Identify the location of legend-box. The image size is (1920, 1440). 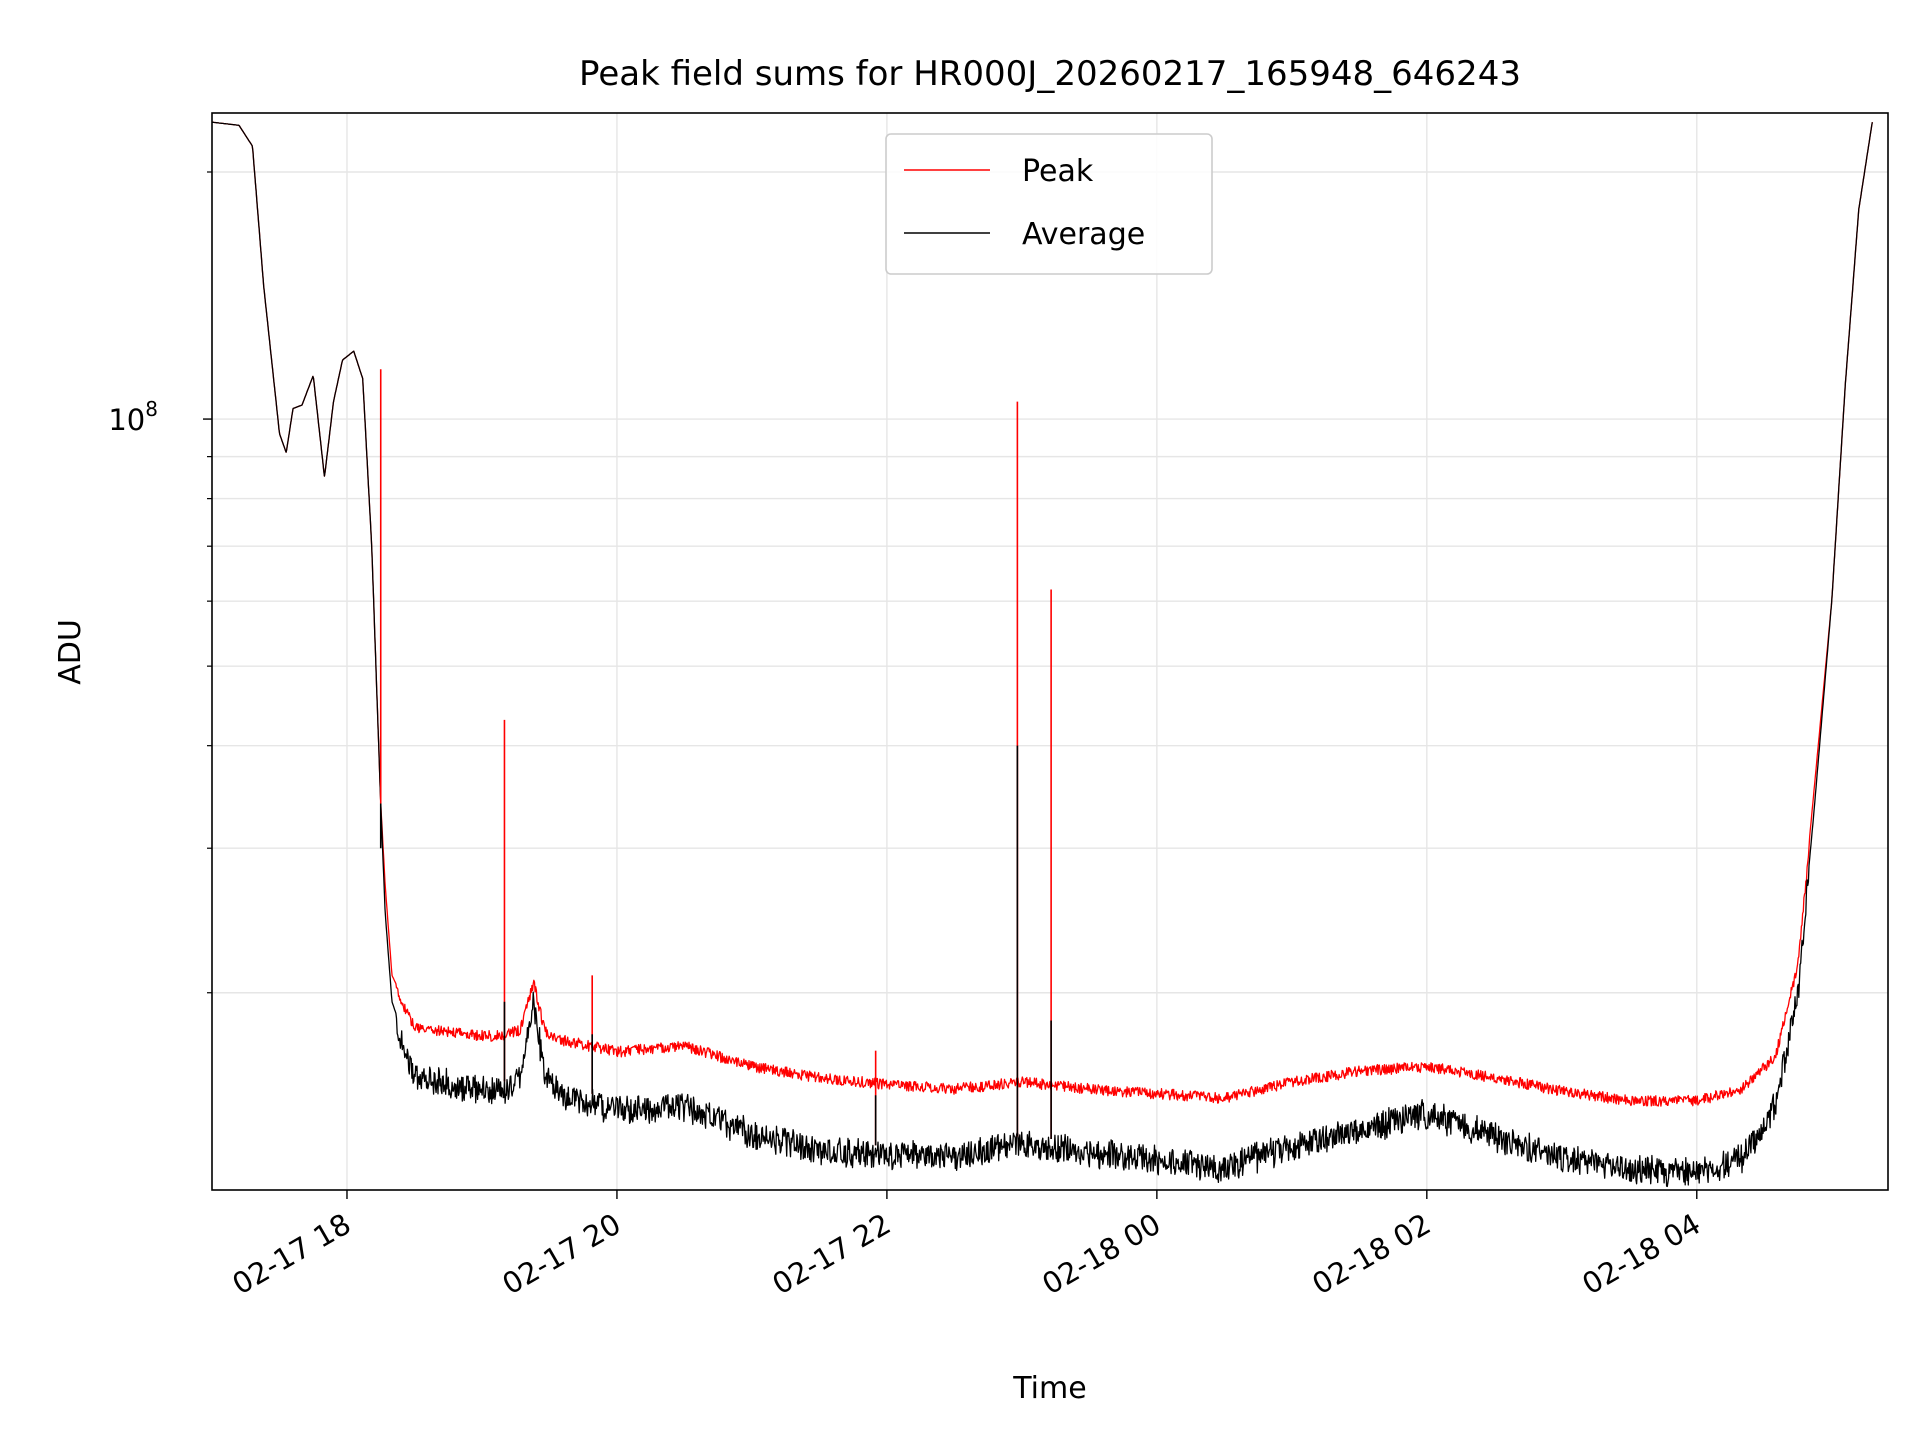
(1049, 204).